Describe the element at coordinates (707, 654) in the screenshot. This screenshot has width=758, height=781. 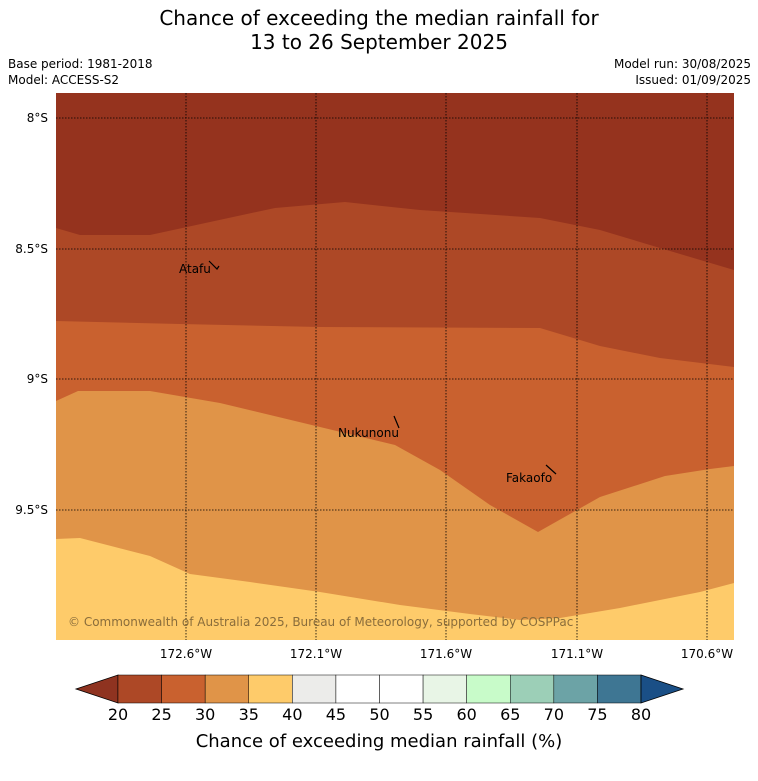
I see `lon-label-170-6w: 170.6°W` at that location.